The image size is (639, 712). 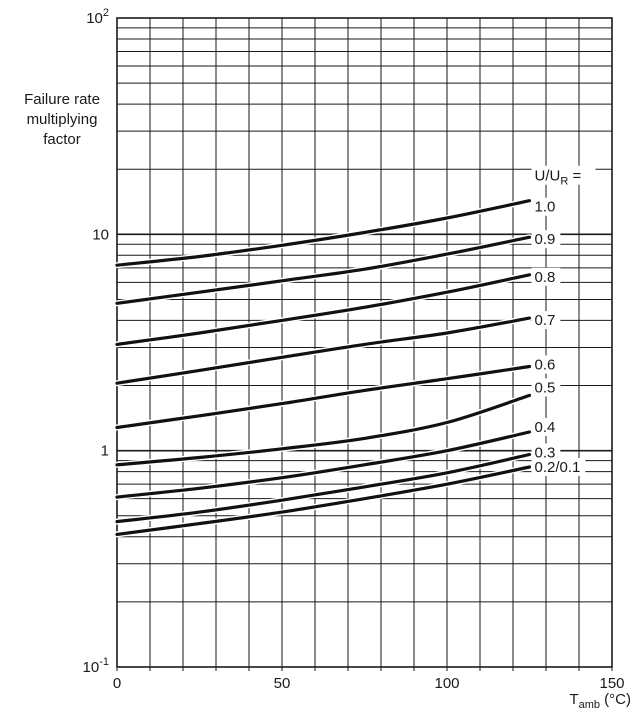 What do you see at coordinates (446, 683) in the screenshot?
I see `x-tick-label: 100` at bounding box center [446, 683].